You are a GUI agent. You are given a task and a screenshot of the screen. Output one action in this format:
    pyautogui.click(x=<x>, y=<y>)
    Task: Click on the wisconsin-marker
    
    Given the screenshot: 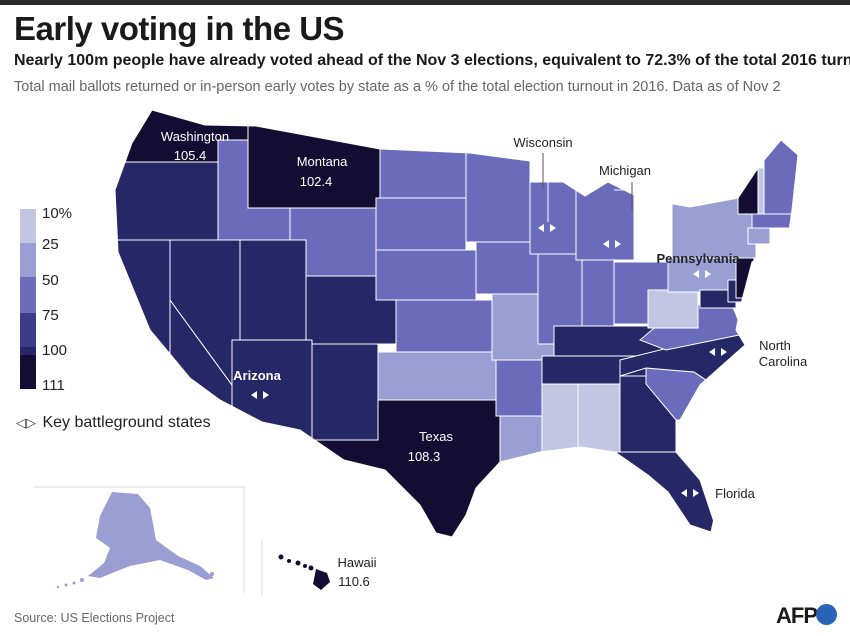 What is the action you would take?
    pyautogui.click(x=547, y=228)
    